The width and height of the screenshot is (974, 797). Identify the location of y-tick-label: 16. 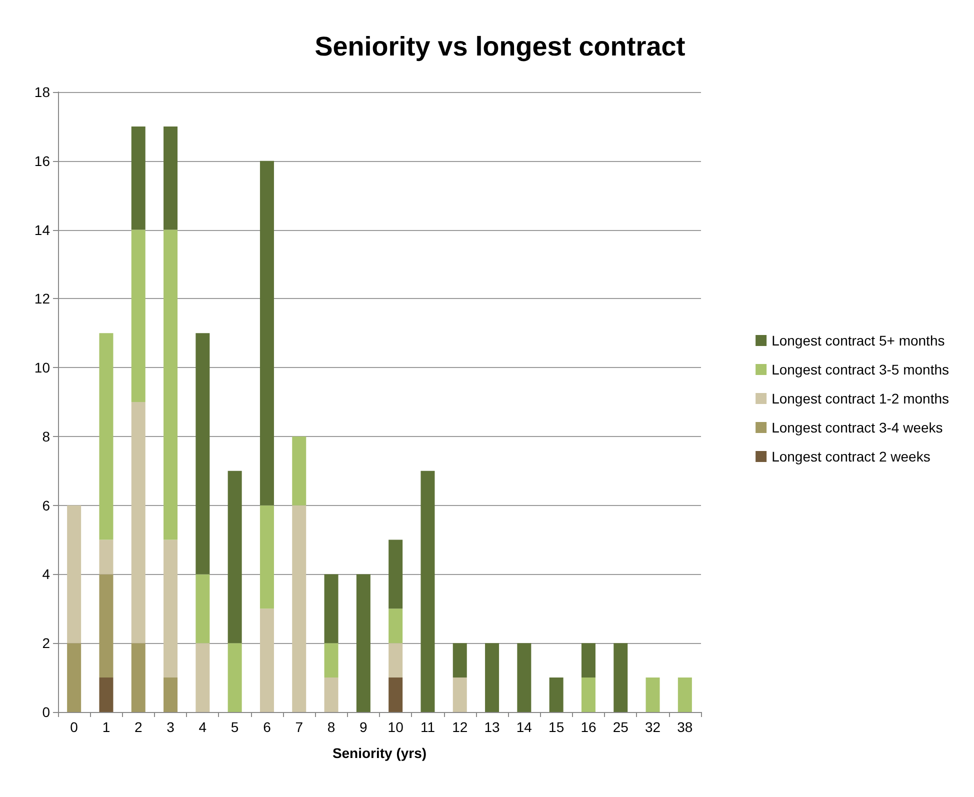
(42, 160).